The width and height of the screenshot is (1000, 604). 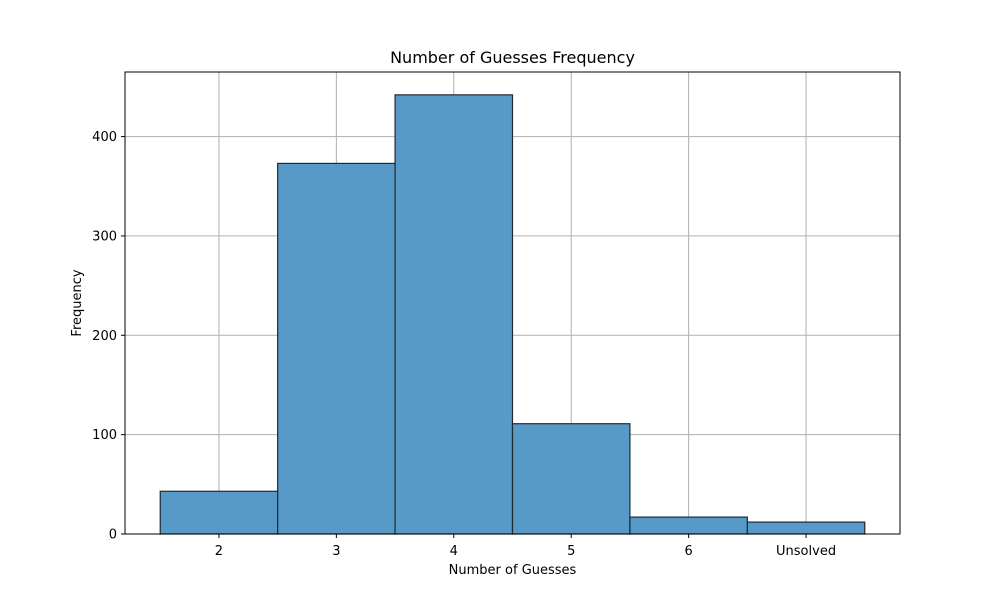 I want to click on x-tick-label: 6, so click(x=688, y=551).